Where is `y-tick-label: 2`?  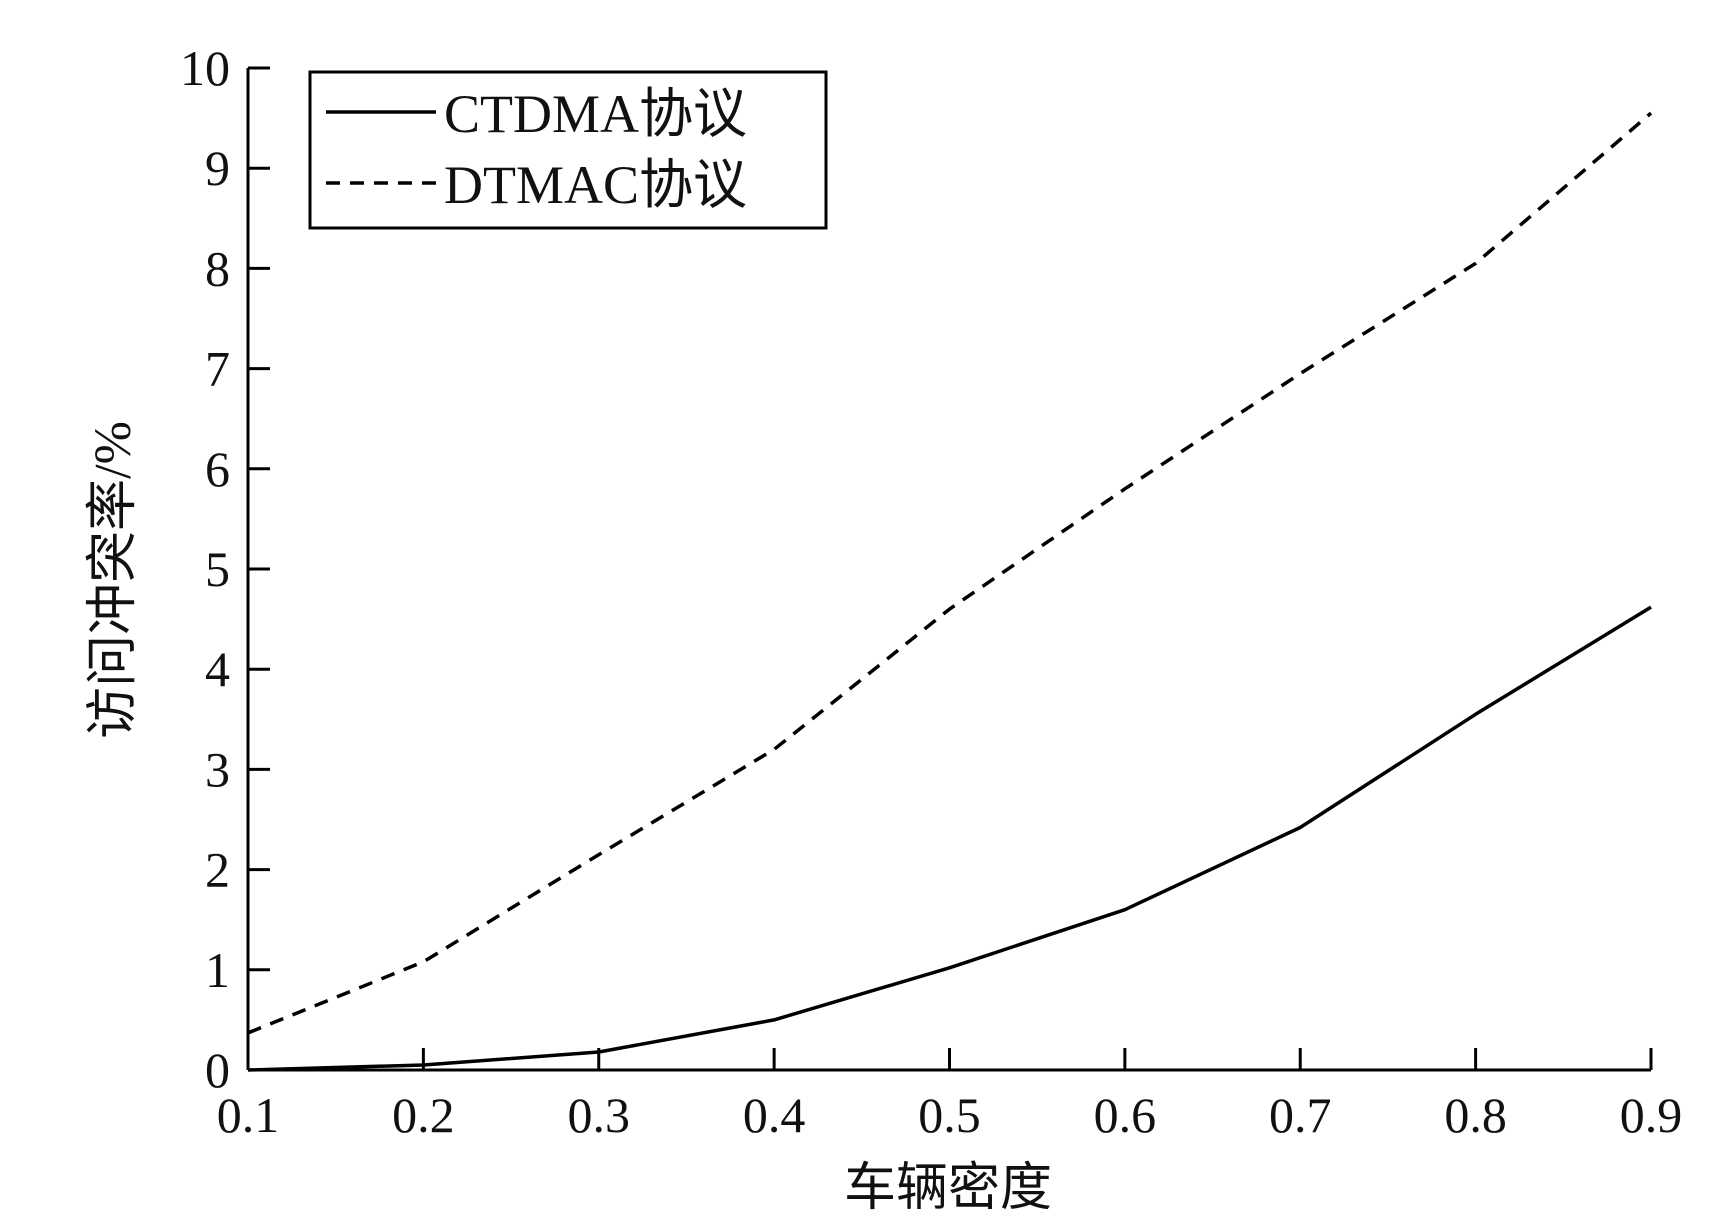
y-tick-label: 2 is located at coordinates (217, 870).